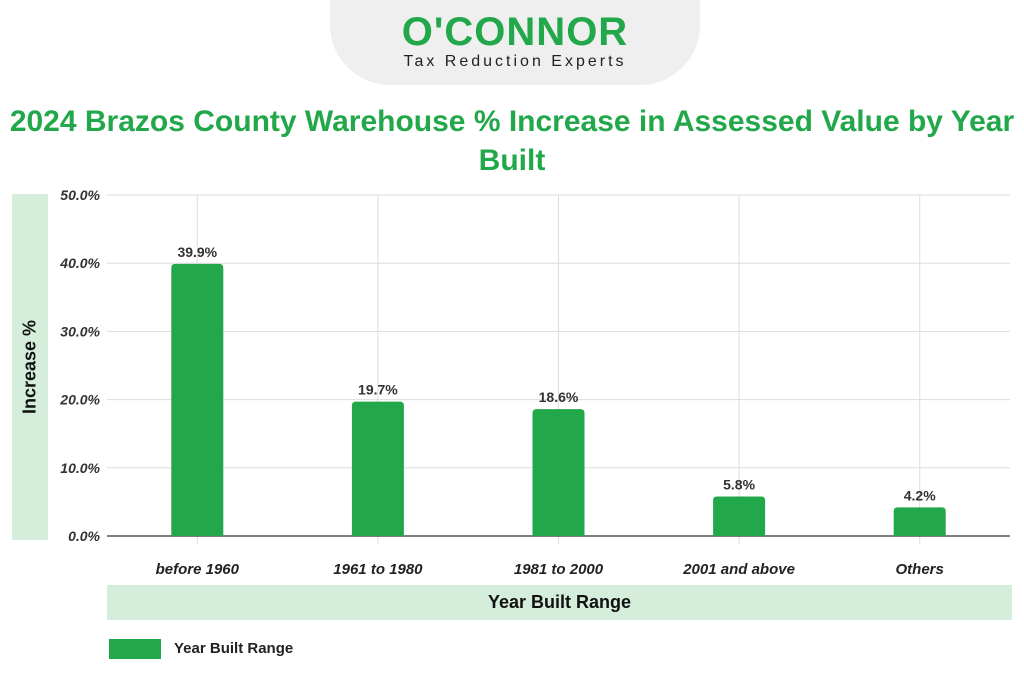 The height and width of the screenshot is (677, 1024). What do you see at coordinates (738, 569) in the screenshot?
I see `x-tick-label: 2001 and above` at bounding box center [738, 569].